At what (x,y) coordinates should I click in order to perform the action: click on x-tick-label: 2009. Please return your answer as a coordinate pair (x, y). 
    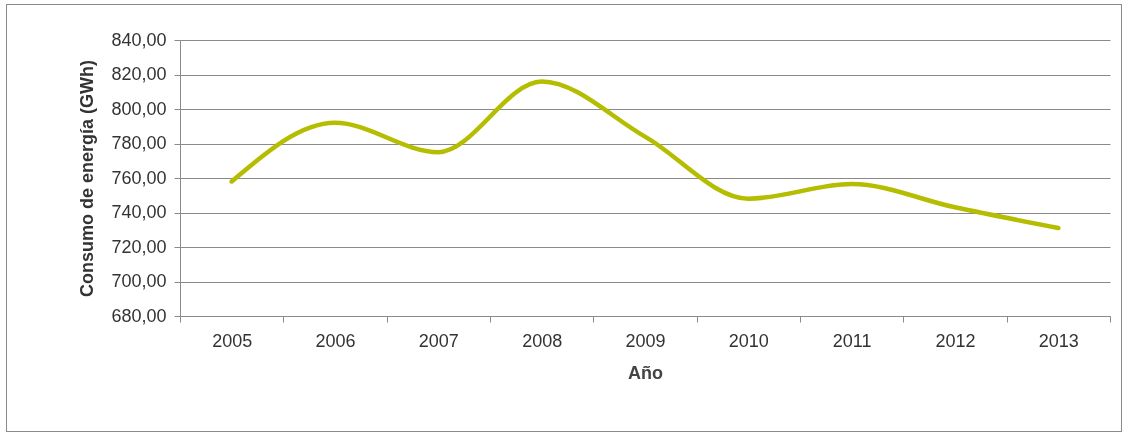
    Looking at the image, I should click on (645, 340).